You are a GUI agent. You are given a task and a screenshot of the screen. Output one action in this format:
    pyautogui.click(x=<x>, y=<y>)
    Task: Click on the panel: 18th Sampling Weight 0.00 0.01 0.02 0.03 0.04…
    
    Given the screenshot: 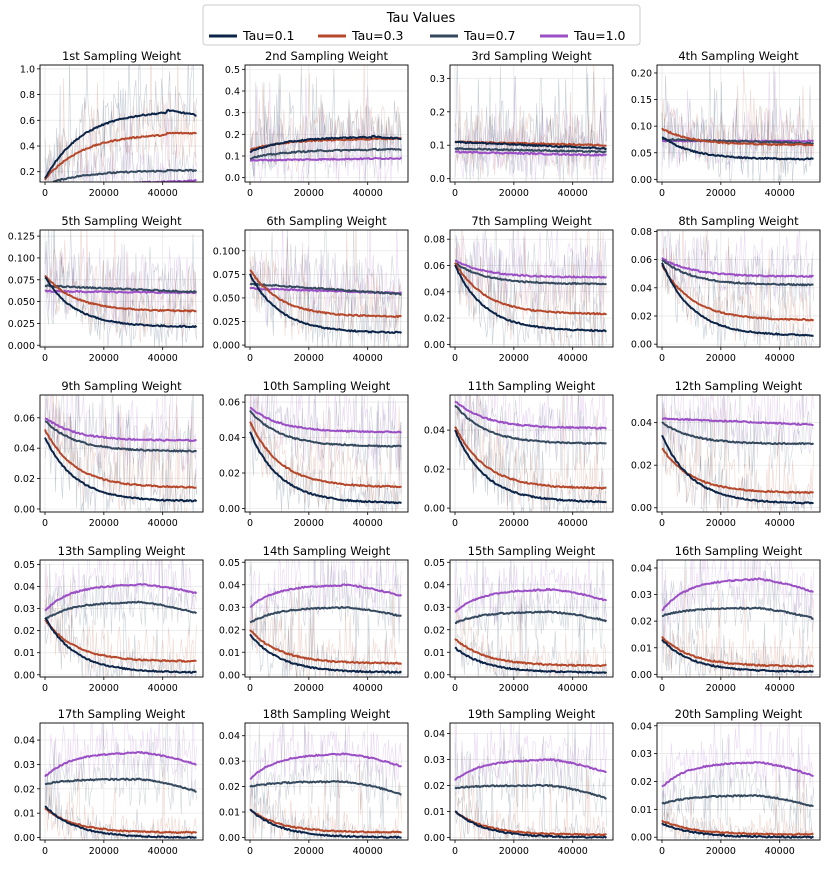 What is the action you would take?
    pyautogui.click(x=314, y=782)
    